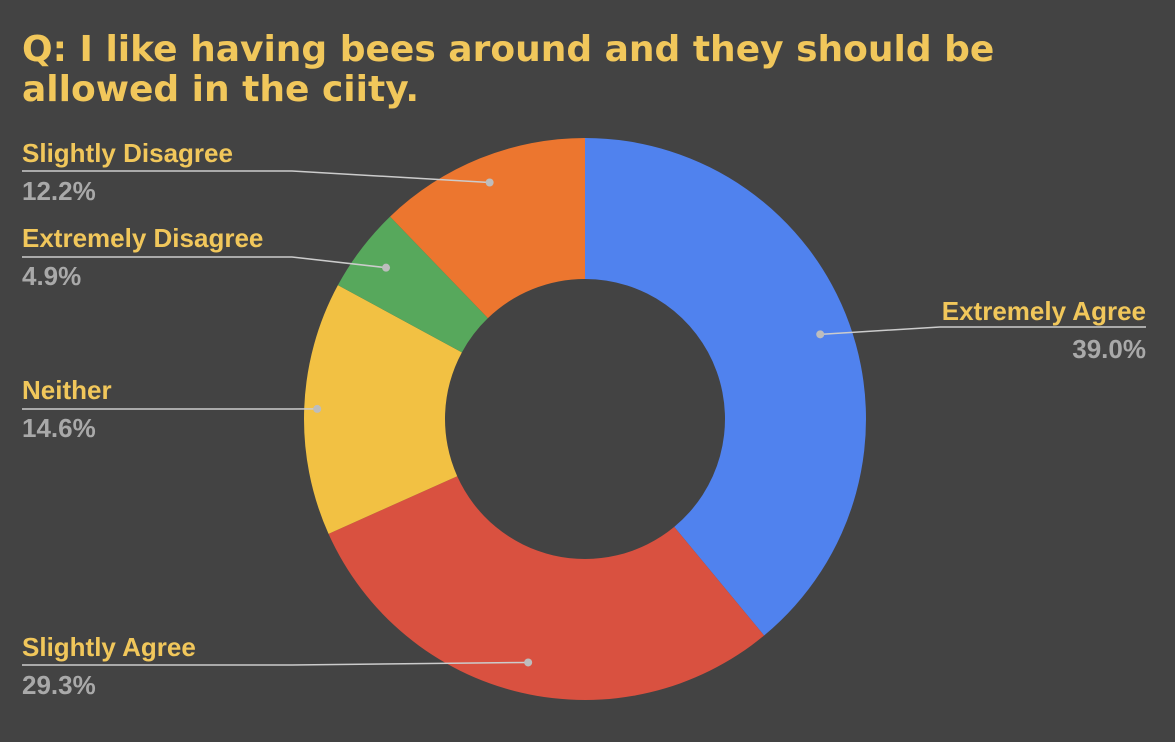 This screenshot has width=1175, height=742. Describe the element at coordinates (489, 182) in the screenshot. I see `leader-dot-slightly-disagree` at that location.